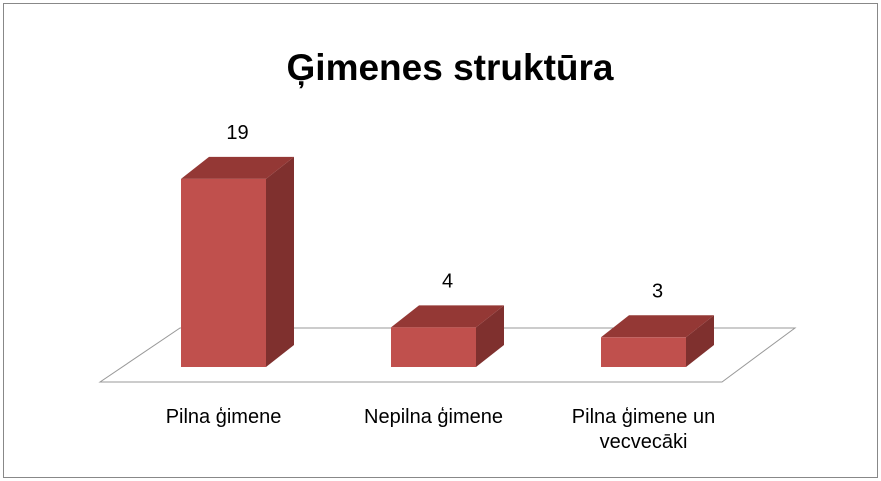  I want to click on x-tick-label: Nepilna ģimene, so click(433, 417).